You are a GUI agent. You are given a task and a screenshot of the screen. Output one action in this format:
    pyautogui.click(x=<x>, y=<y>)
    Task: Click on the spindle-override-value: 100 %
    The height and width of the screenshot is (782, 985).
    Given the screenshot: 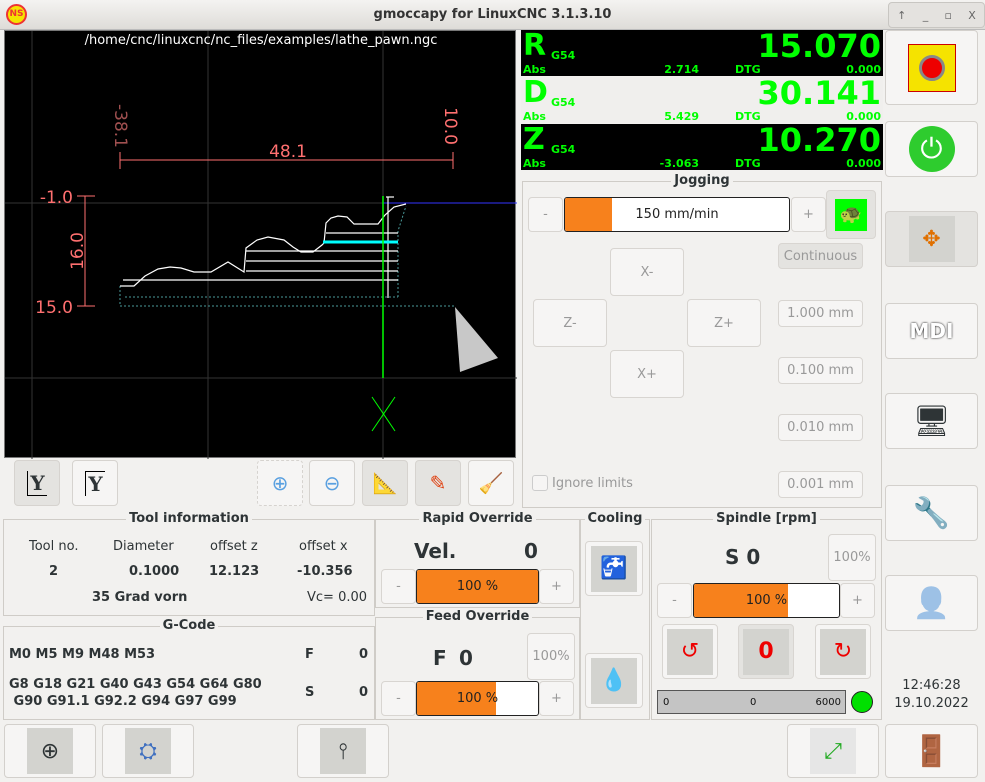 What is the action you would take?
    pyautogui.click(x=766, y=600)
    